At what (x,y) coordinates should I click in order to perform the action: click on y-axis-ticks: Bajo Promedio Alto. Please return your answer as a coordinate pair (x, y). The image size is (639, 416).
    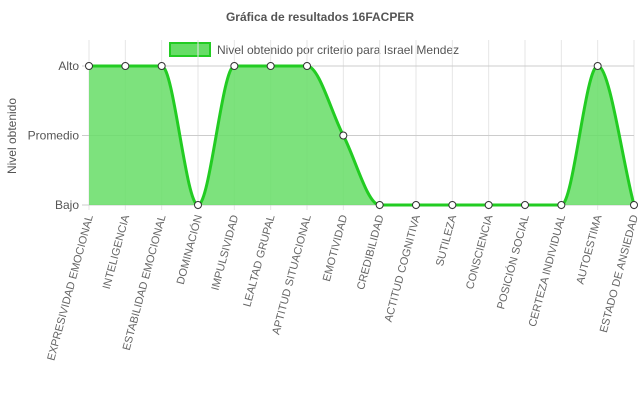
    Looking at the image, I should click on (54, 135).